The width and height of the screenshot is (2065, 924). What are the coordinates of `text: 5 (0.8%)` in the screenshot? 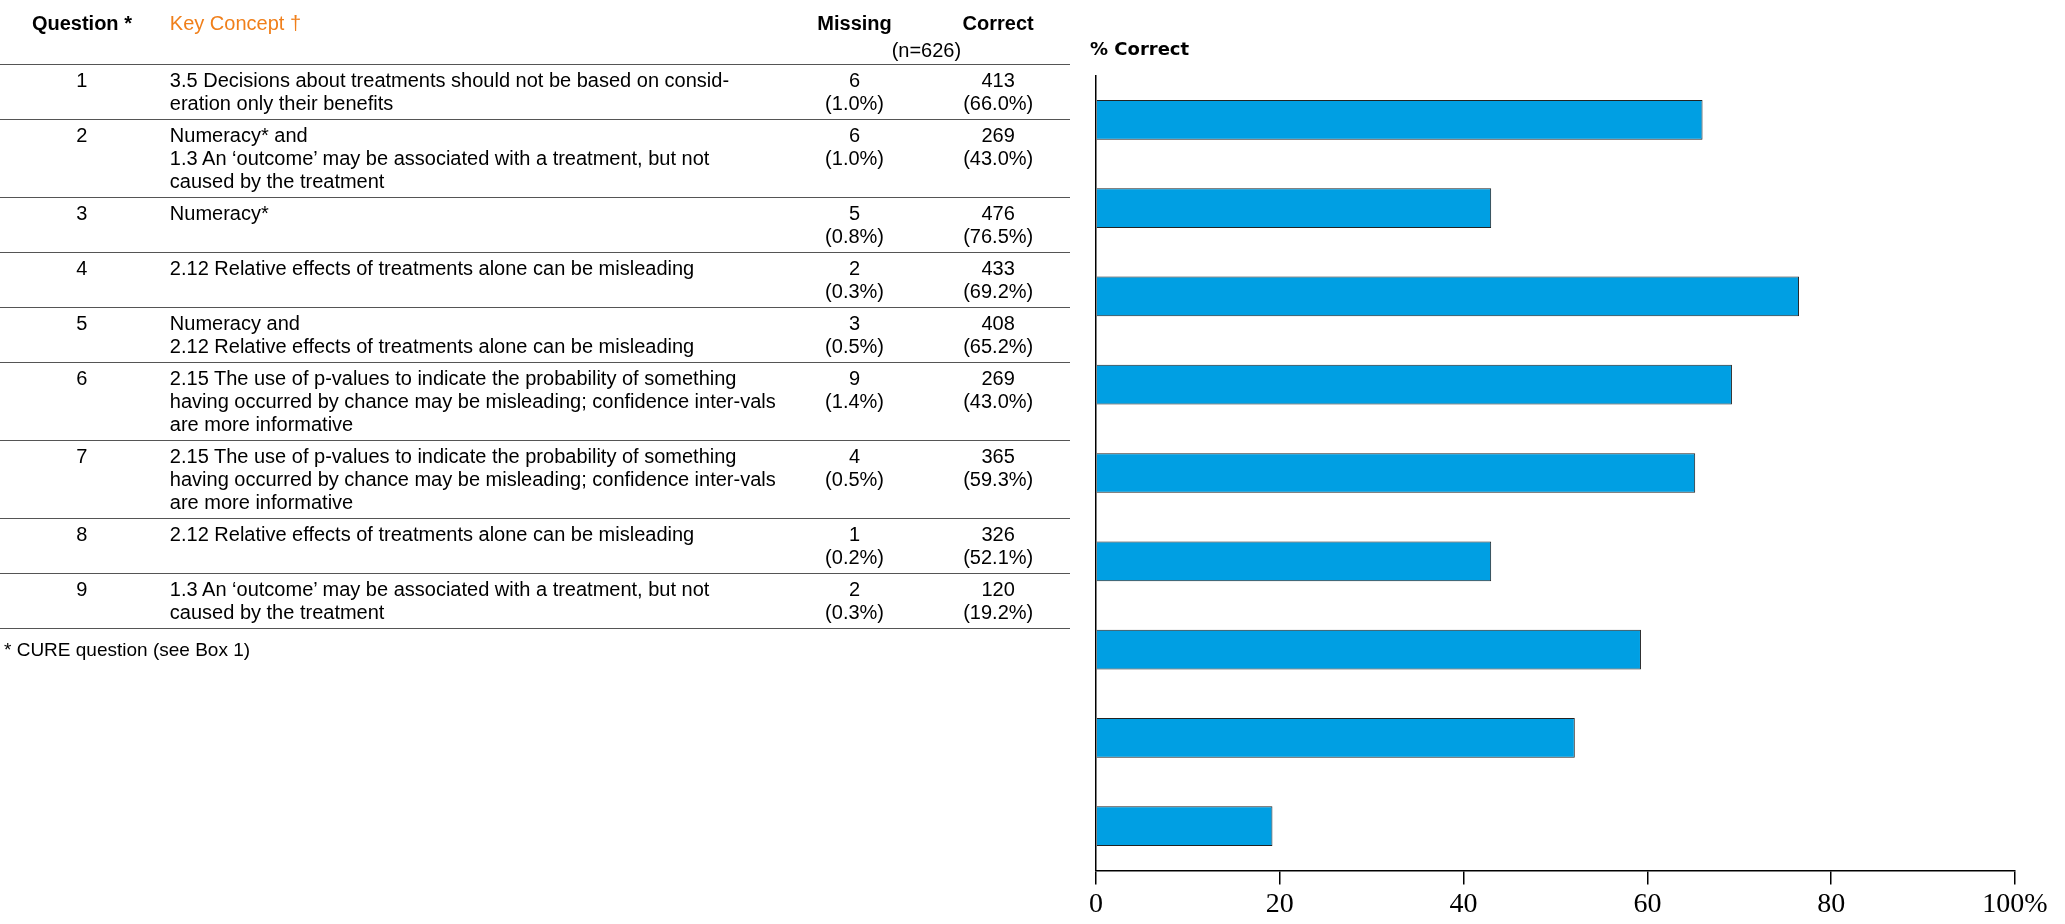 It's located at (854, 225).